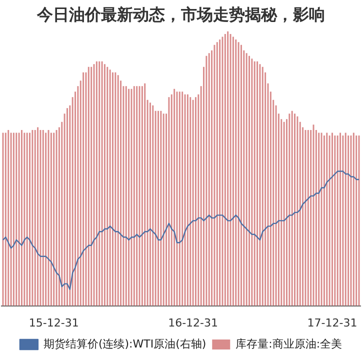 The height and width of the screenshot is (362, 362). What do you see at coordinates (124, 343) in the screenshot?
I see `legend-label: 期货结算价(连续):WTI原油(右轴)` at bounding box center [124, 343].